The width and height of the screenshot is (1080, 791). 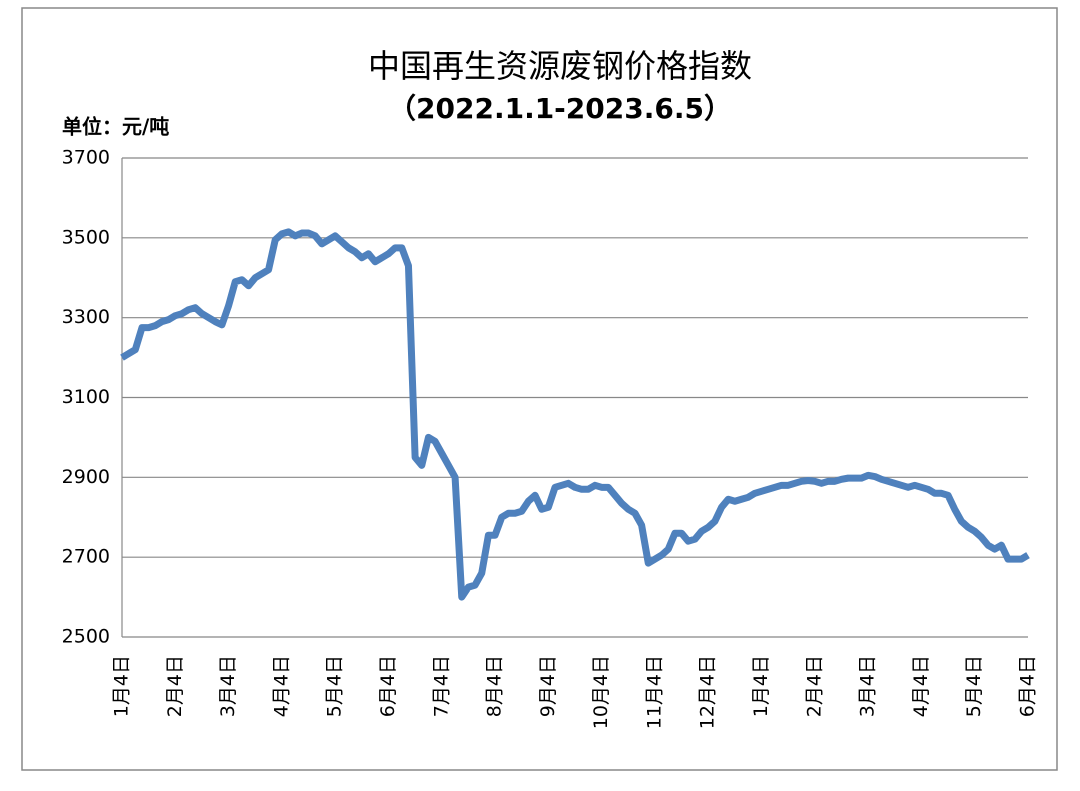 I want to click on y-tick-label: 2900, so click(x=86, y=477).